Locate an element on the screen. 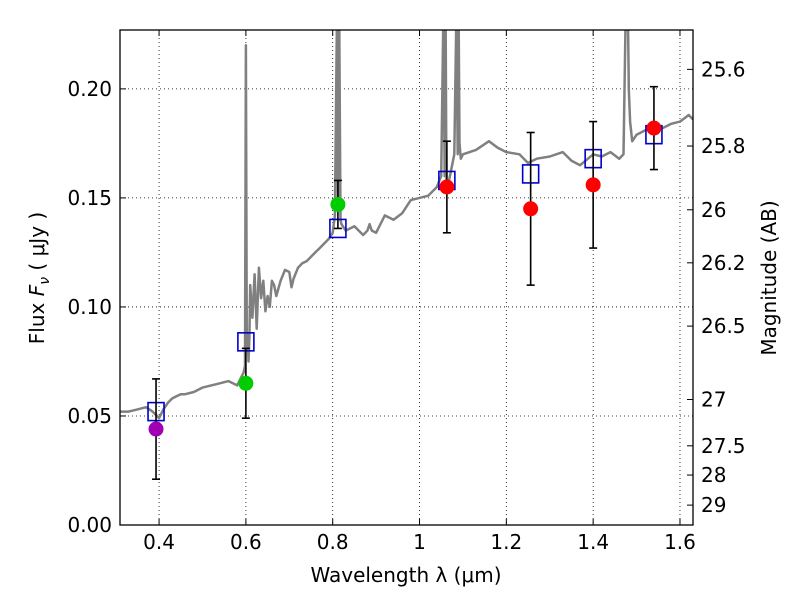 The image size is (800, 600). mag-tick-label: 25.6 is located at coordinates (723, 69).